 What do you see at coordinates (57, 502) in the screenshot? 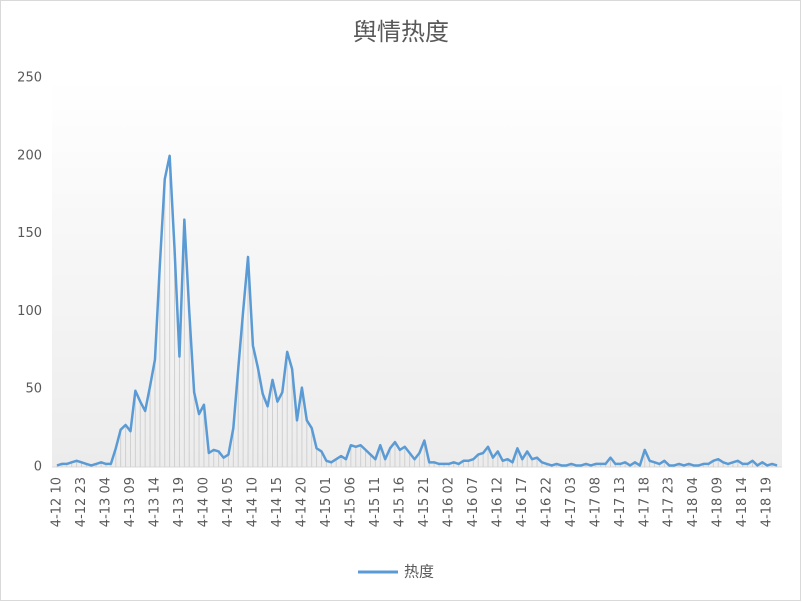
I see `x-tick-label: 4-12 10` at bounding box center [57, 502].